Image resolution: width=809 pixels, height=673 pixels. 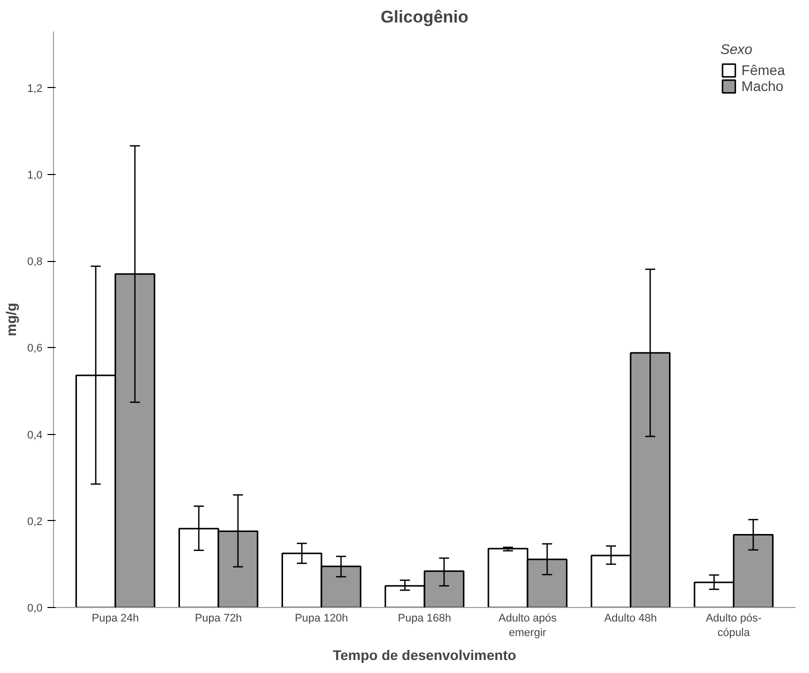 What do you see at coordinates (35, 348) in the screenshot?
I see `y-tick-label: 0,6` at bounding box center [35, 348].